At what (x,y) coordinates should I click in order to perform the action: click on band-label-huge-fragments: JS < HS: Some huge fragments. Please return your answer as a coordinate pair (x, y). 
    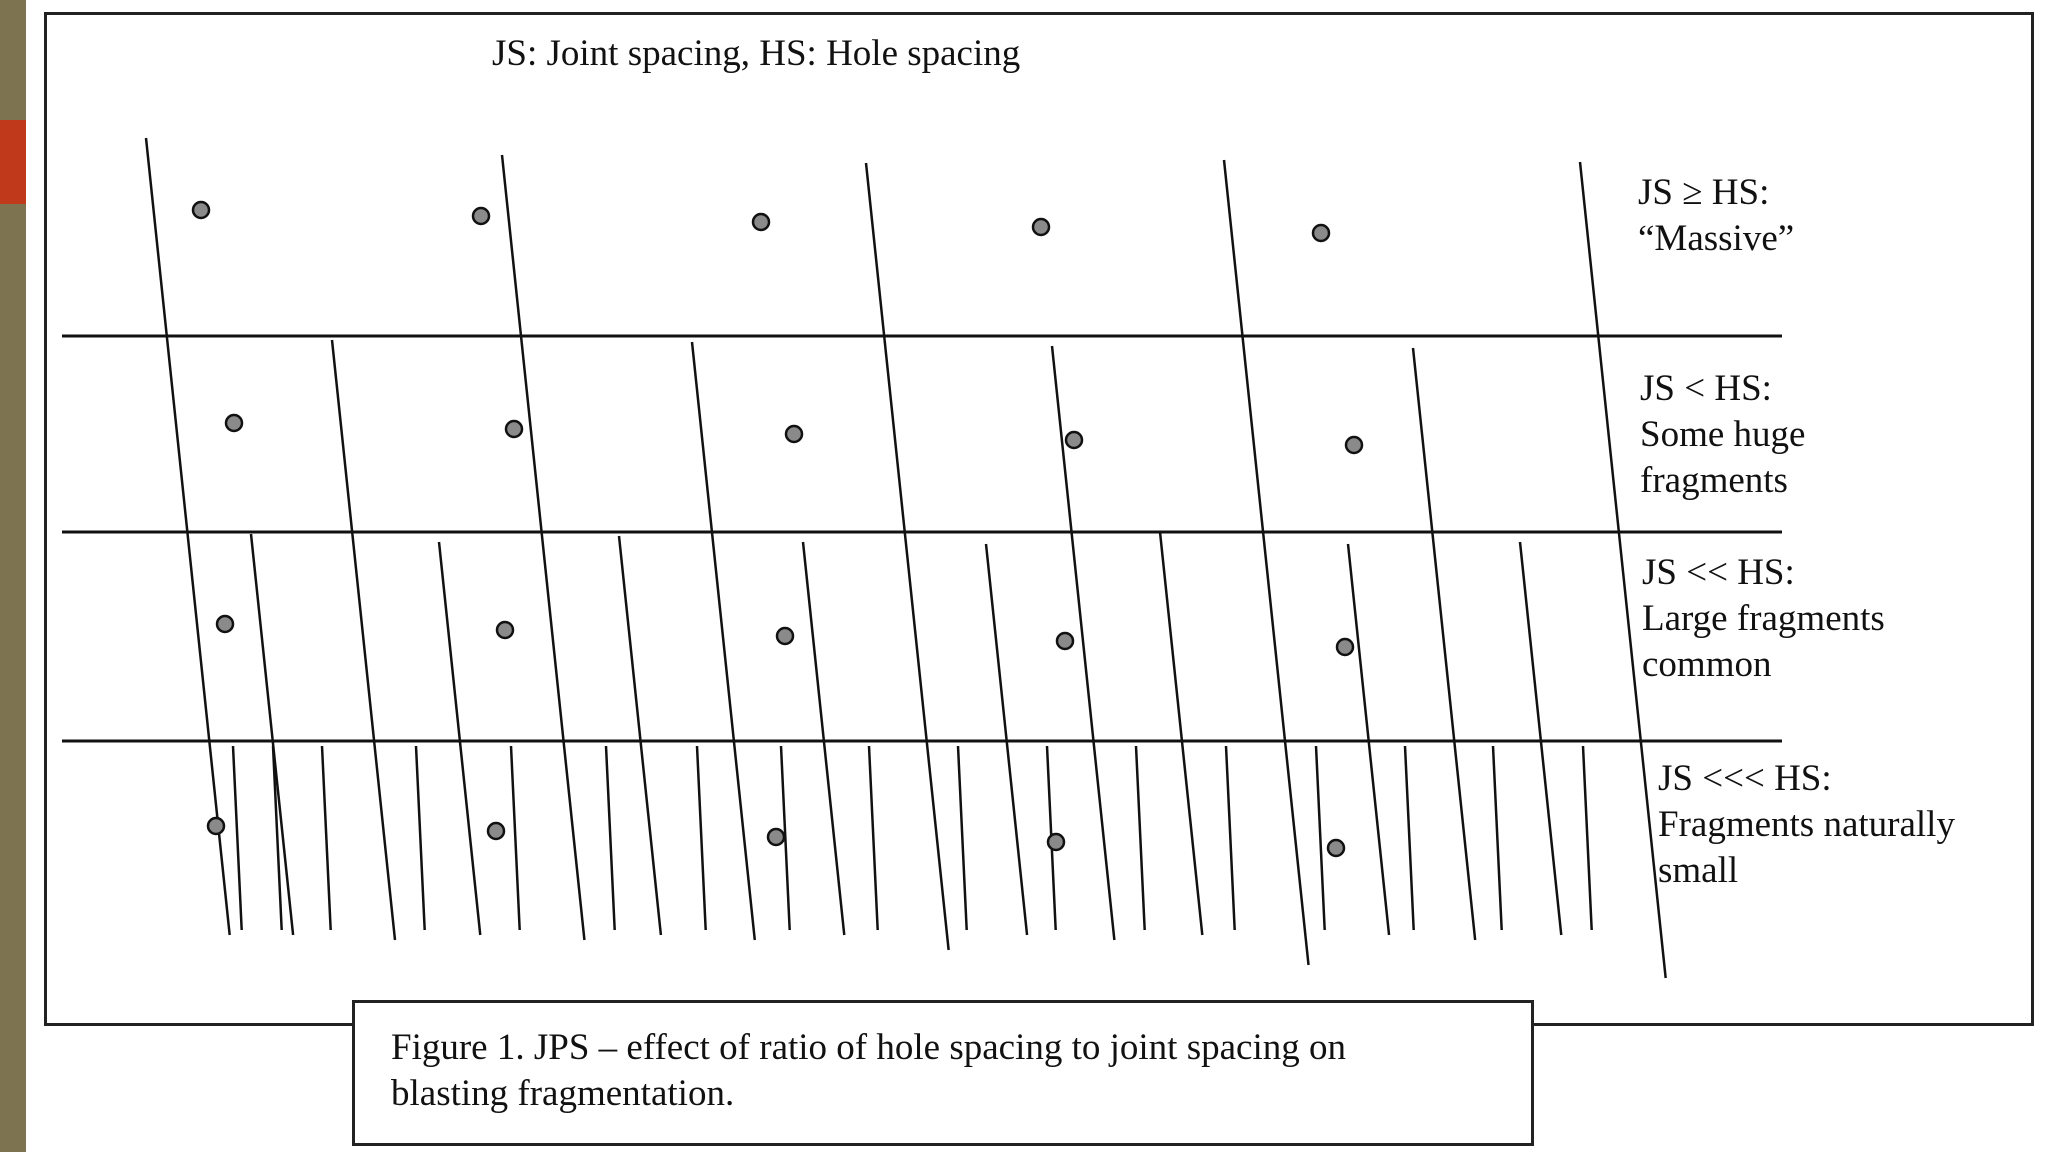
    Looking at the image, I should click on (1722, 435).